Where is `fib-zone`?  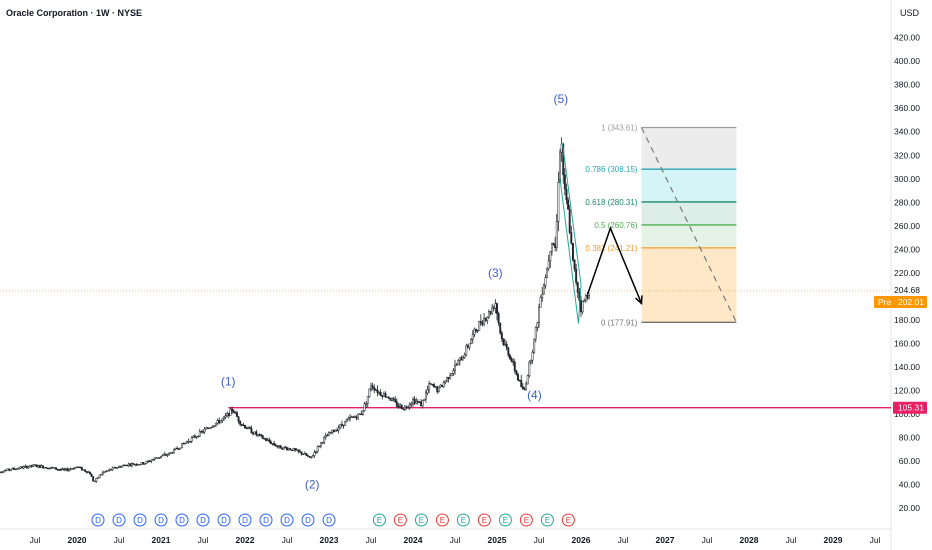 fib-zone is located at coordinates (689, 148).